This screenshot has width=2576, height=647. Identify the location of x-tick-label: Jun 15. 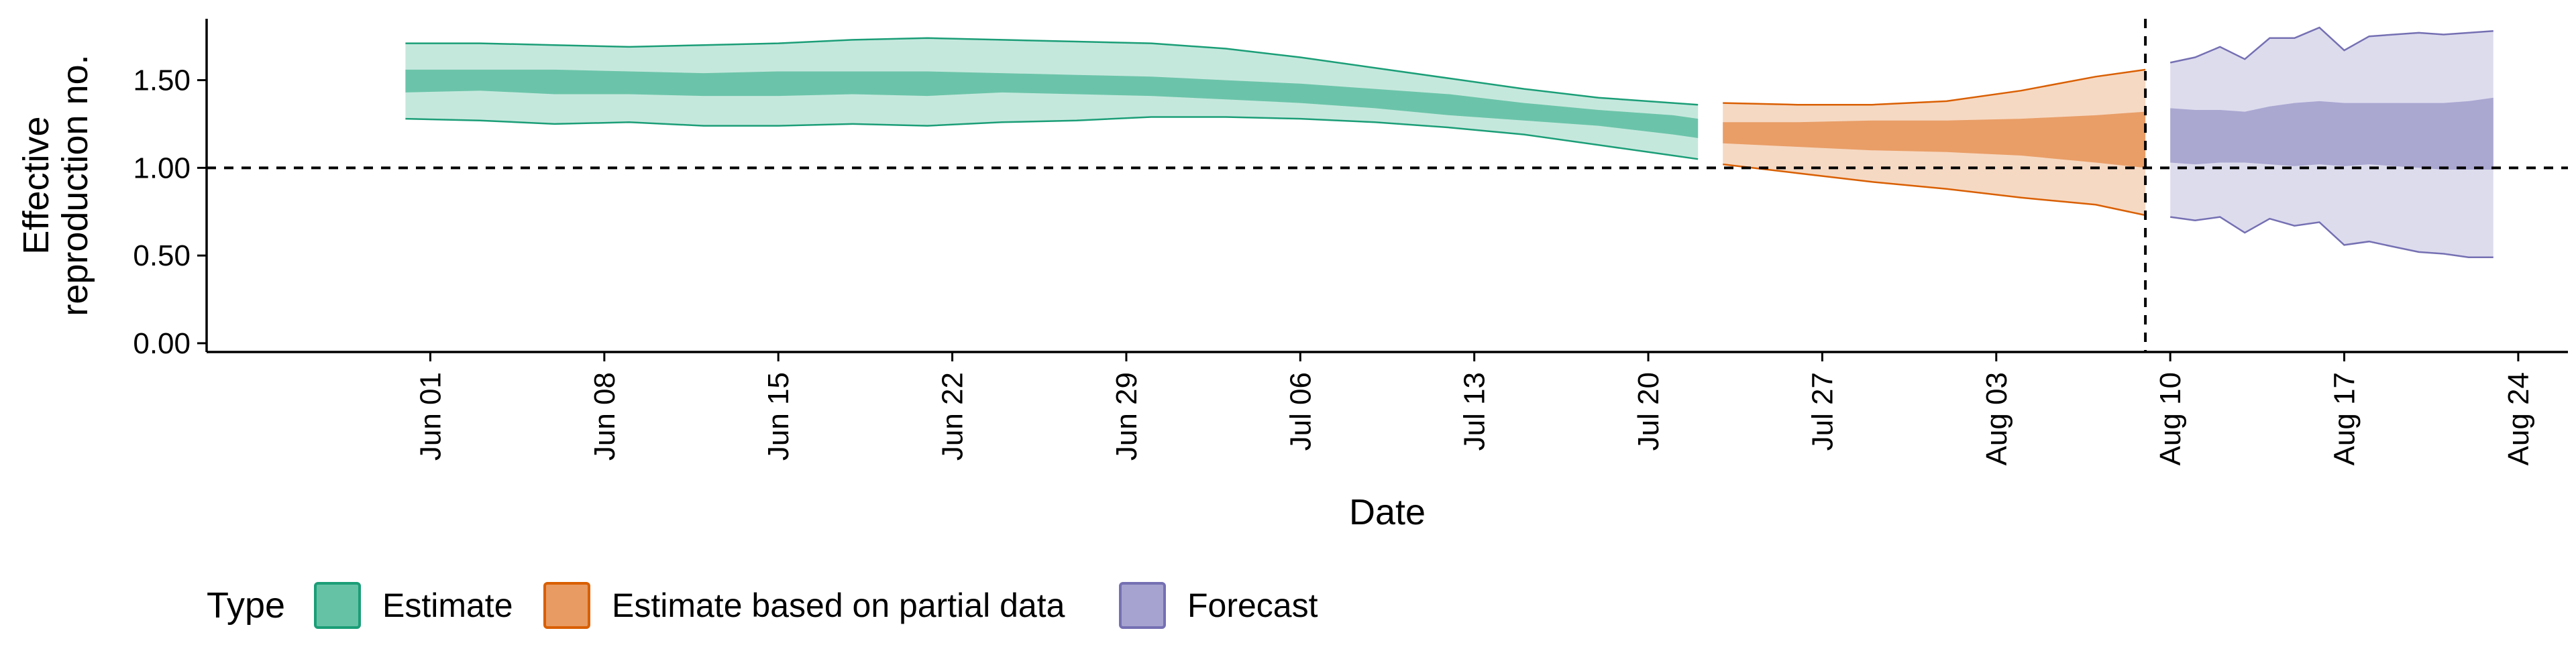
(778, 417).